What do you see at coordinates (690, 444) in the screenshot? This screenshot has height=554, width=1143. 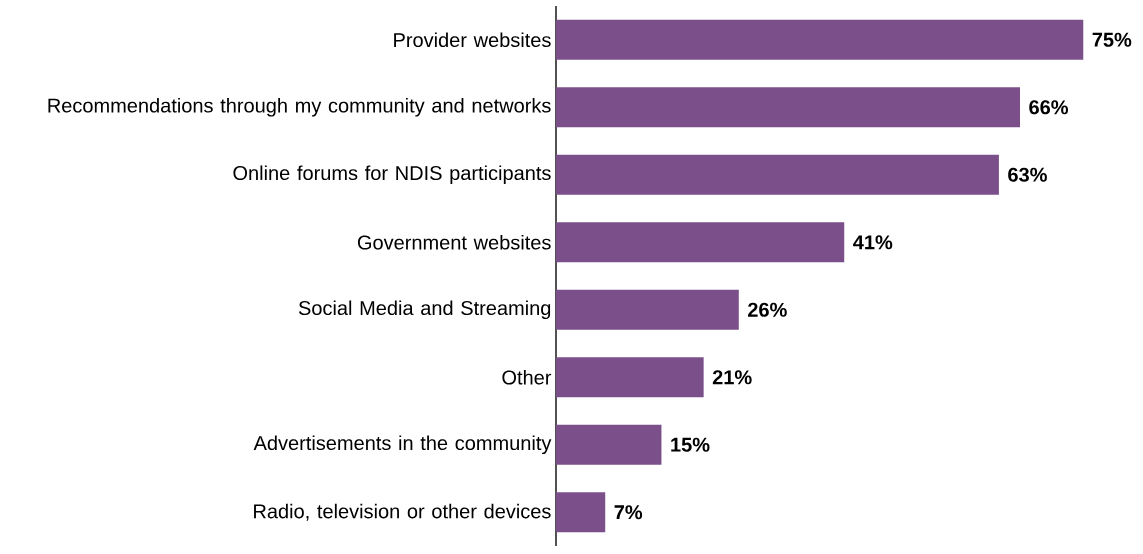 I see `data-label: 15%` at bounding box center [690, 444].